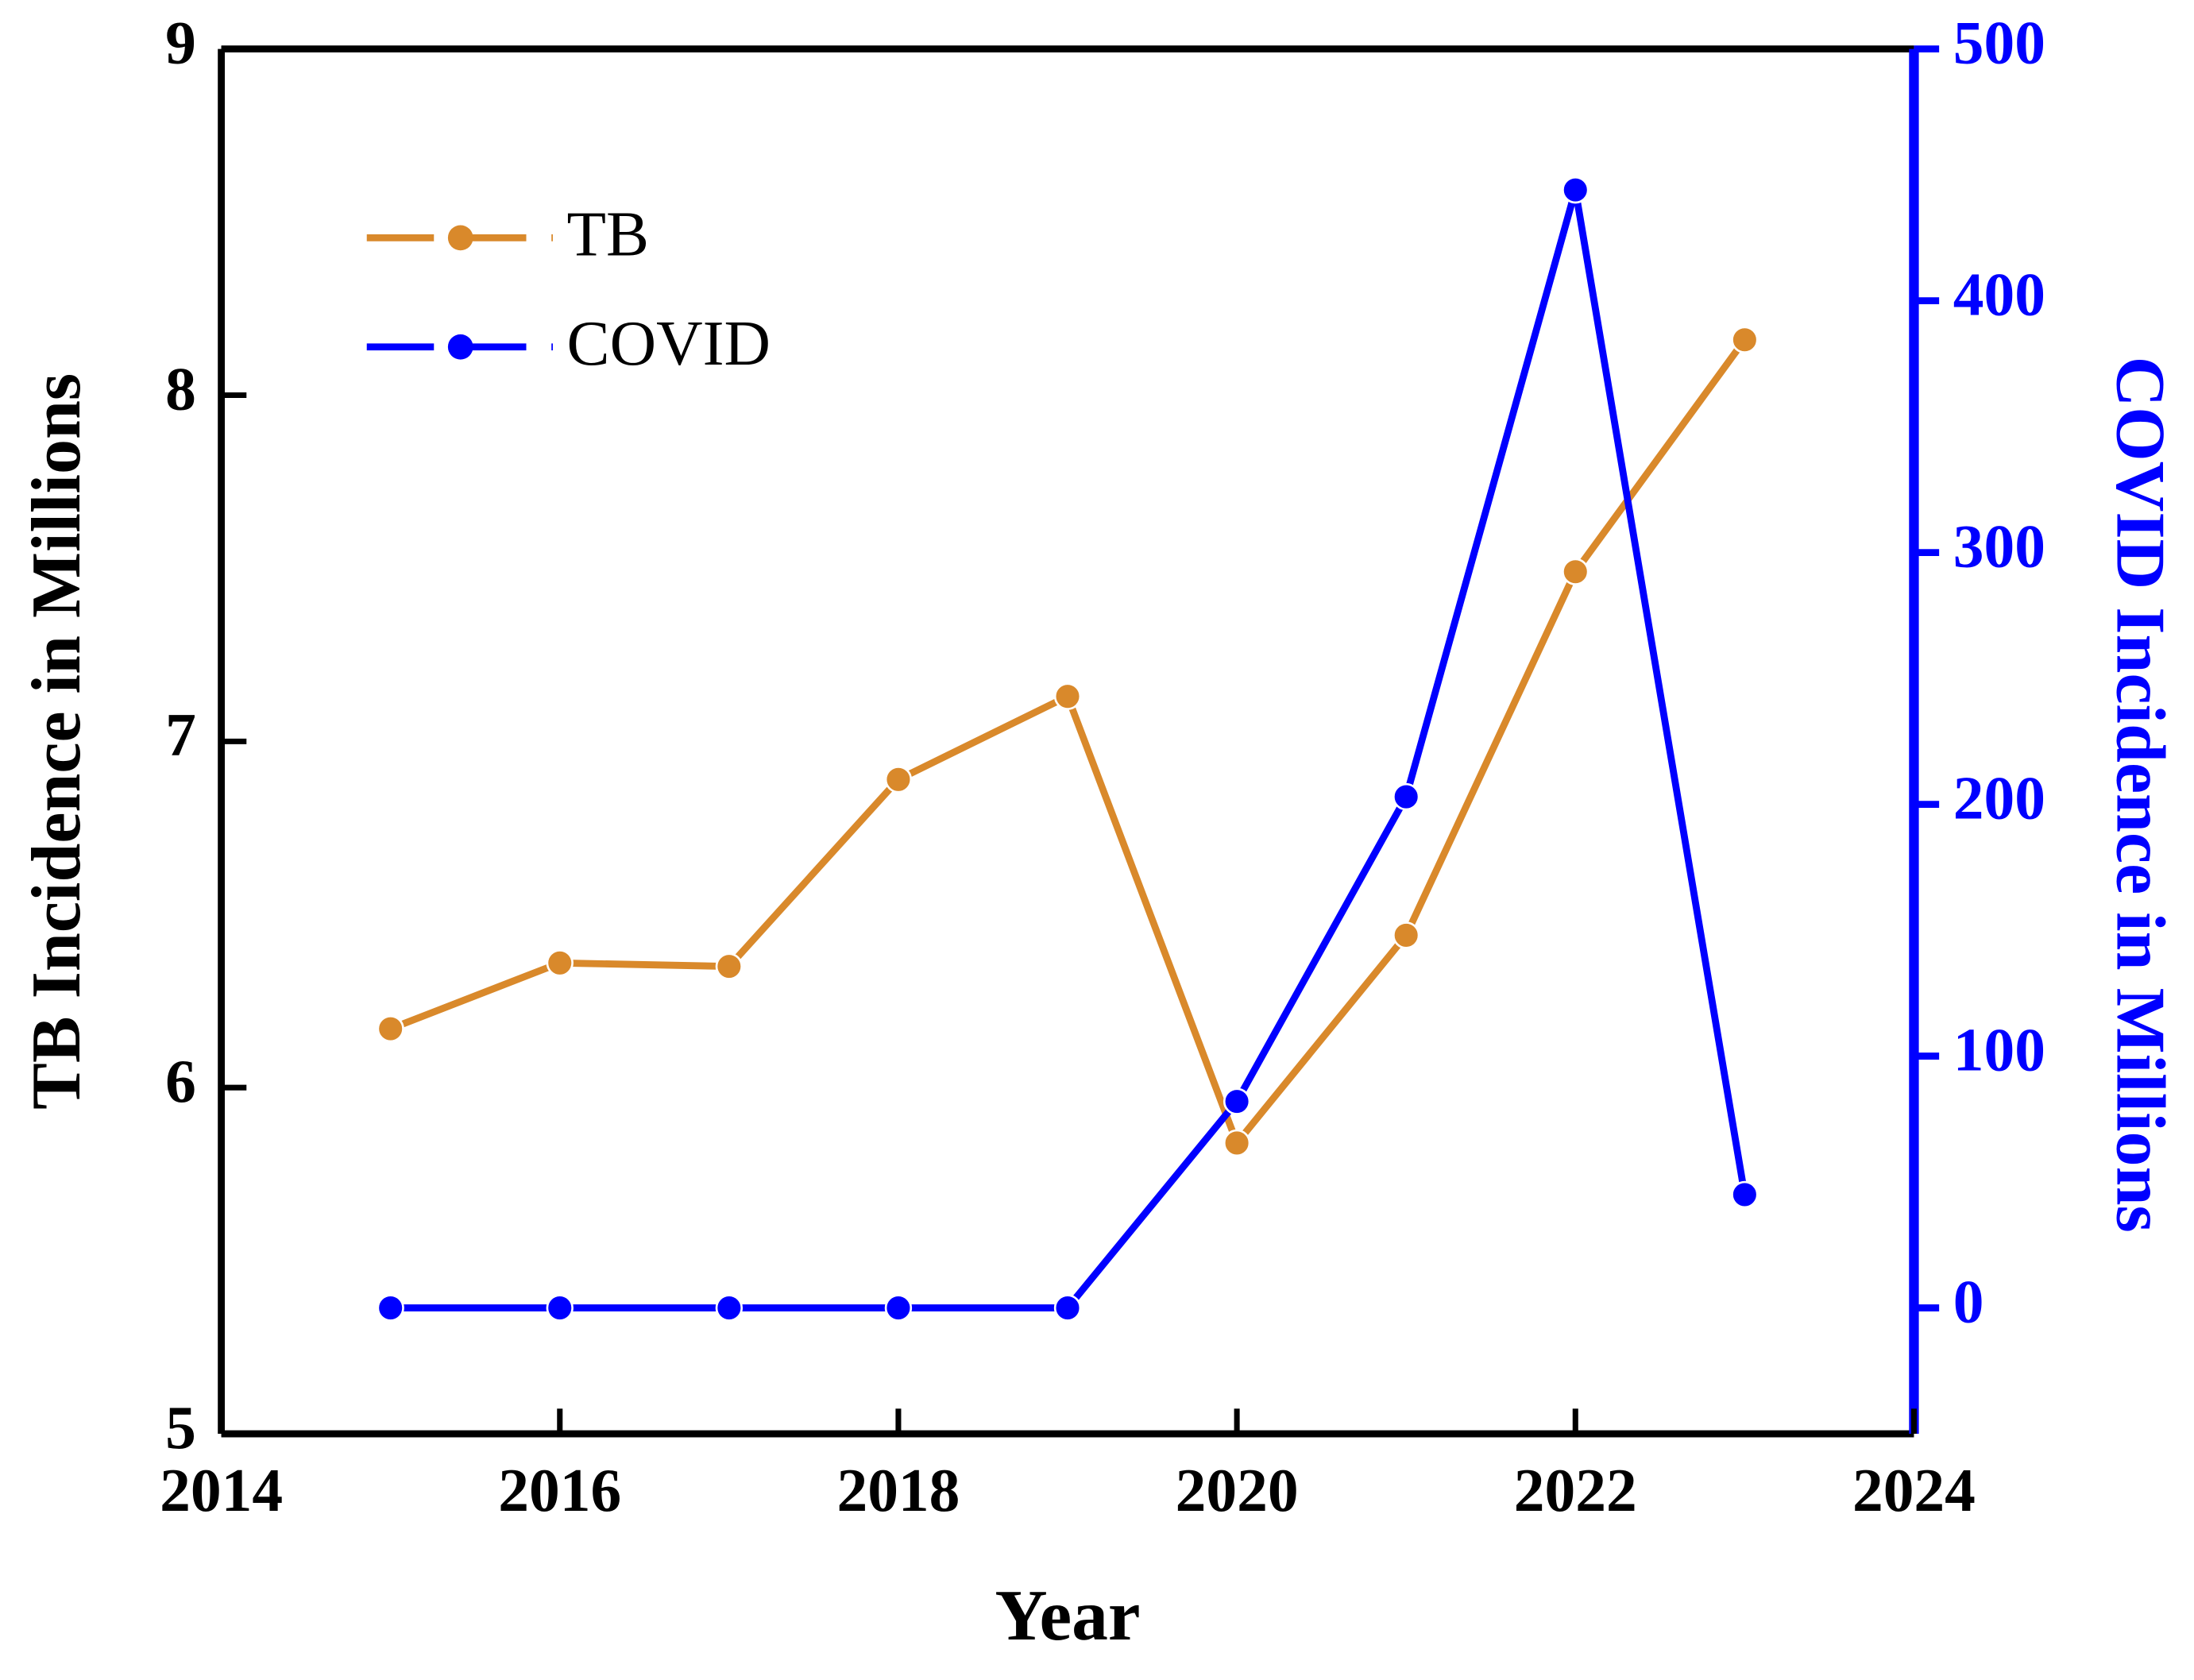 This screenshot has height=1680, width=2194. What do you see at coordinates (1999, 42) in the screenshot?
I see `y2-tick-label: 500` at bounding box center [1999, 42].